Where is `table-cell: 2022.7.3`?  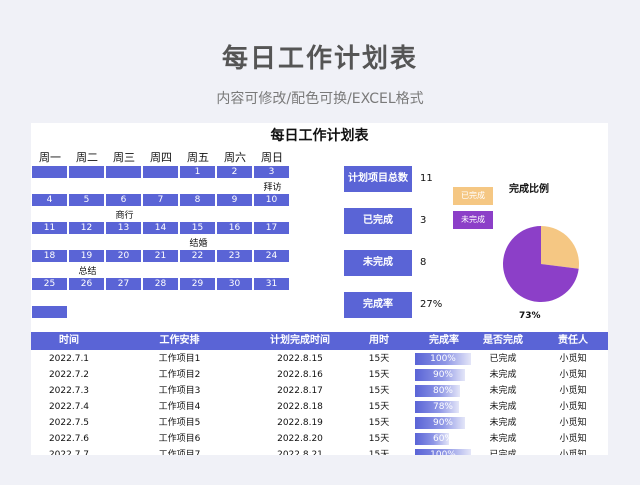 table-cell: 2022.7.3 is located at coordinates (69, 391).